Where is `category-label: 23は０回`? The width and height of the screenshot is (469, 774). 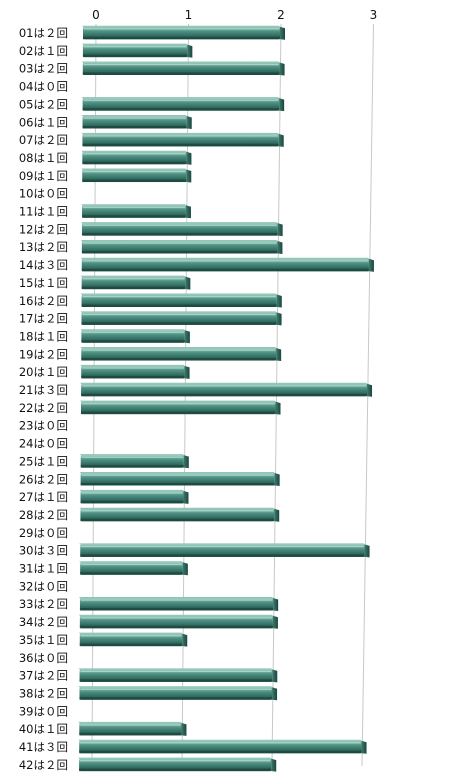 category-label: 23は０回 is located at coordinates (43, 426).